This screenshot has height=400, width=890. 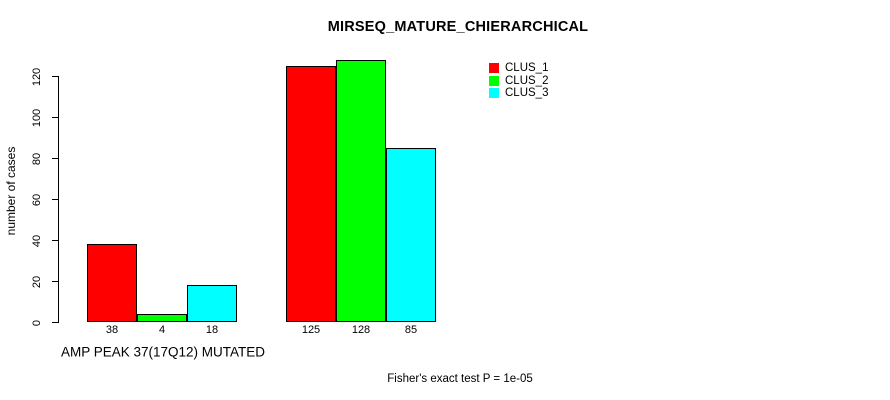 I want to click on y-axis-line, so click(x=59, y=199).